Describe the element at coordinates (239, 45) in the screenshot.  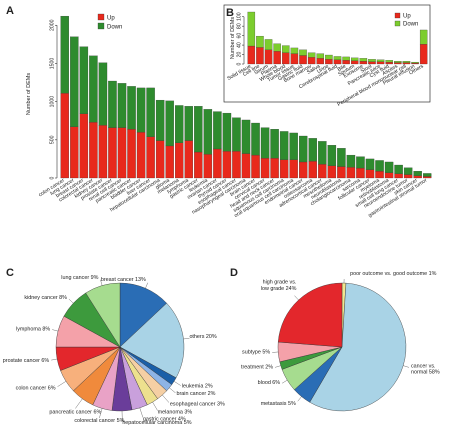
I see `y-tick-label: 40` at that location.